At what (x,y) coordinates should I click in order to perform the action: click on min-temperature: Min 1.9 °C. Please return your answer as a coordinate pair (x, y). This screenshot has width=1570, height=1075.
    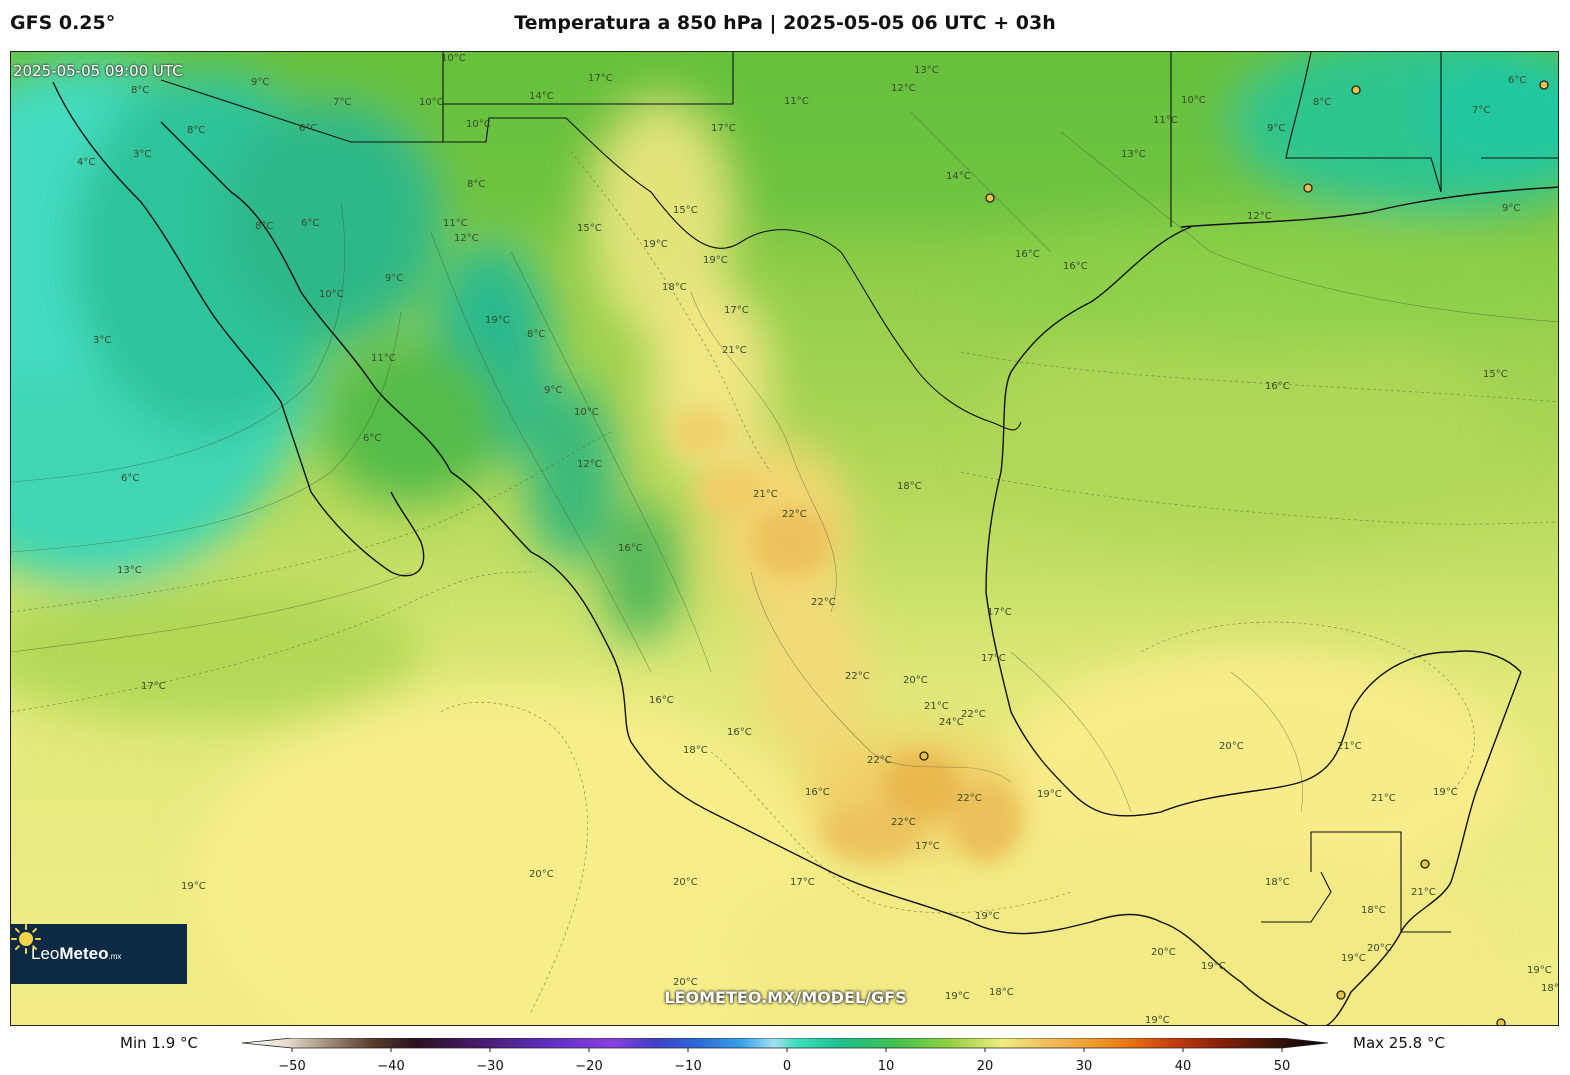
    Looking at the image, I should click on (159, 1043).